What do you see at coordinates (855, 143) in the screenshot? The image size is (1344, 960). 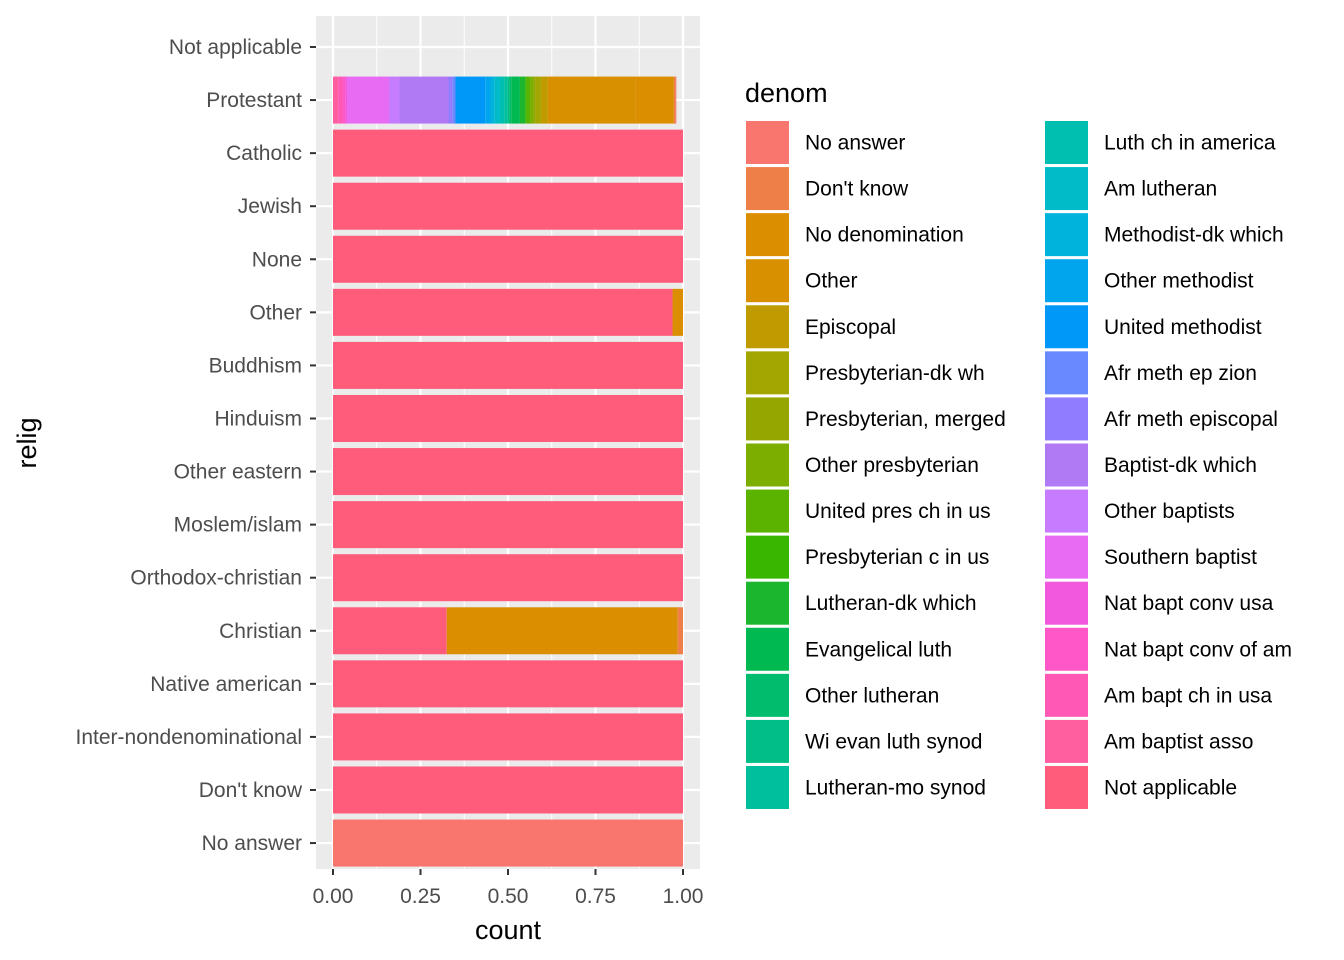 I see `legend-label: No answer` at bounding box center [855, 143].